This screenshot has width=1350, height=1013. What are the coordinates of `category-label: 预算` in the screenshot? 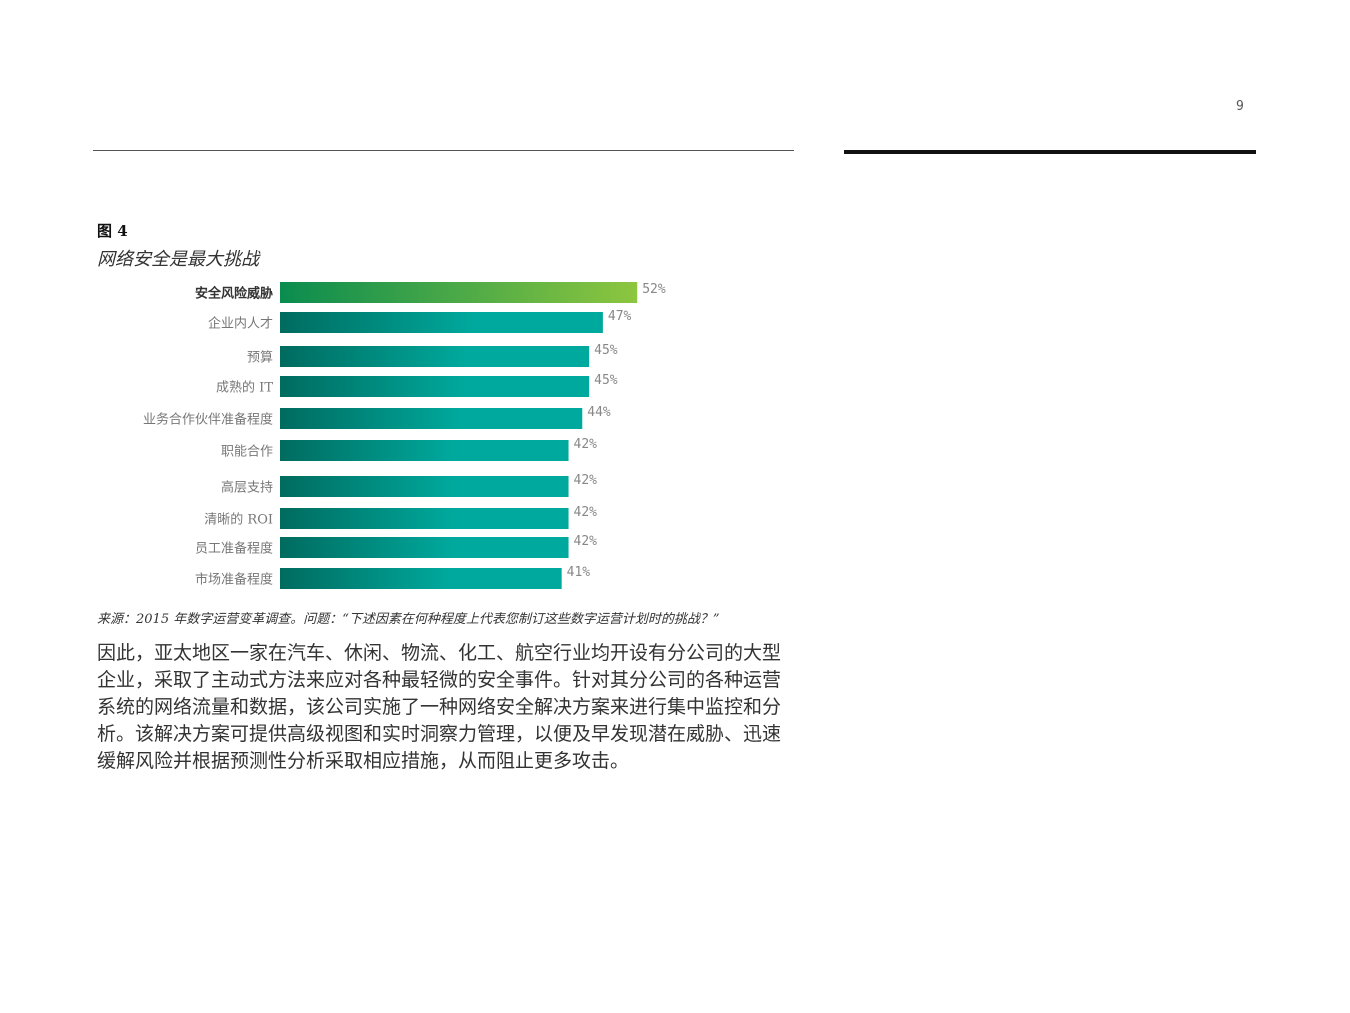 It's located at (260, 358).